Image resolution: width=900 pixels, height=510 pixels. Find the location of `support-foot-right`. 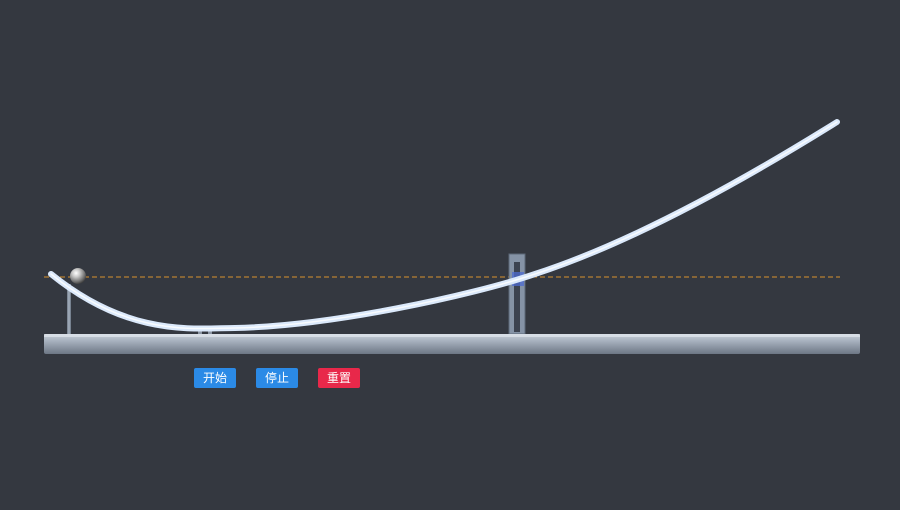

support-foot-right is located at coordinates (210, 332).